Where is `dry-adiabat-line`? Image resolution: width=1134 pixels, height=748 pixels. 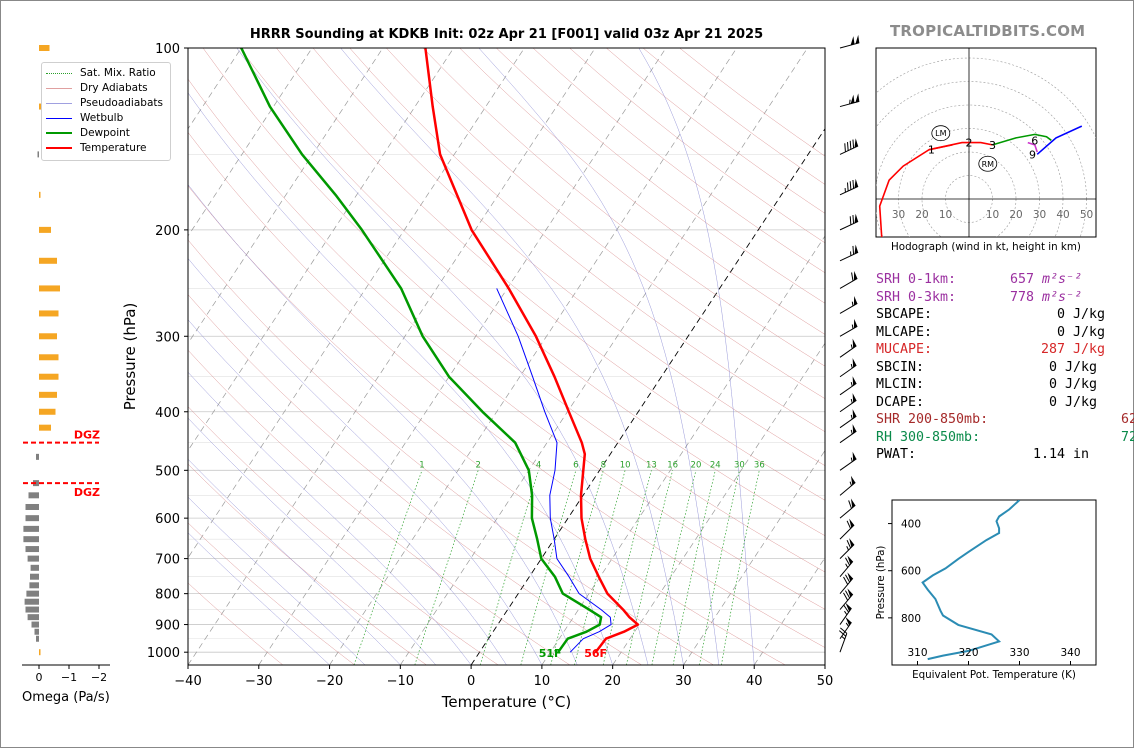
dry-adiabat-line is located at coordinates (379, 507).